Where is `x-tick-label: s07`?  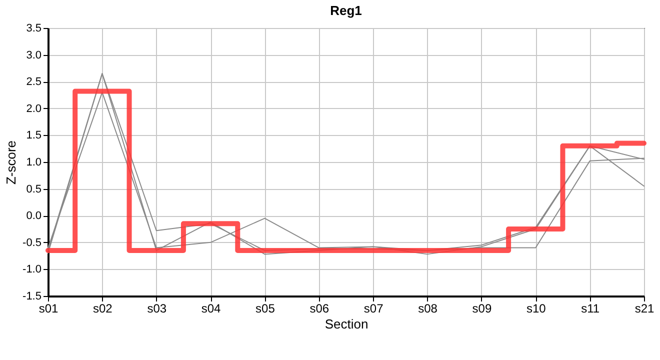
x-tick-label: s07 is located at coordinates (374, 309).